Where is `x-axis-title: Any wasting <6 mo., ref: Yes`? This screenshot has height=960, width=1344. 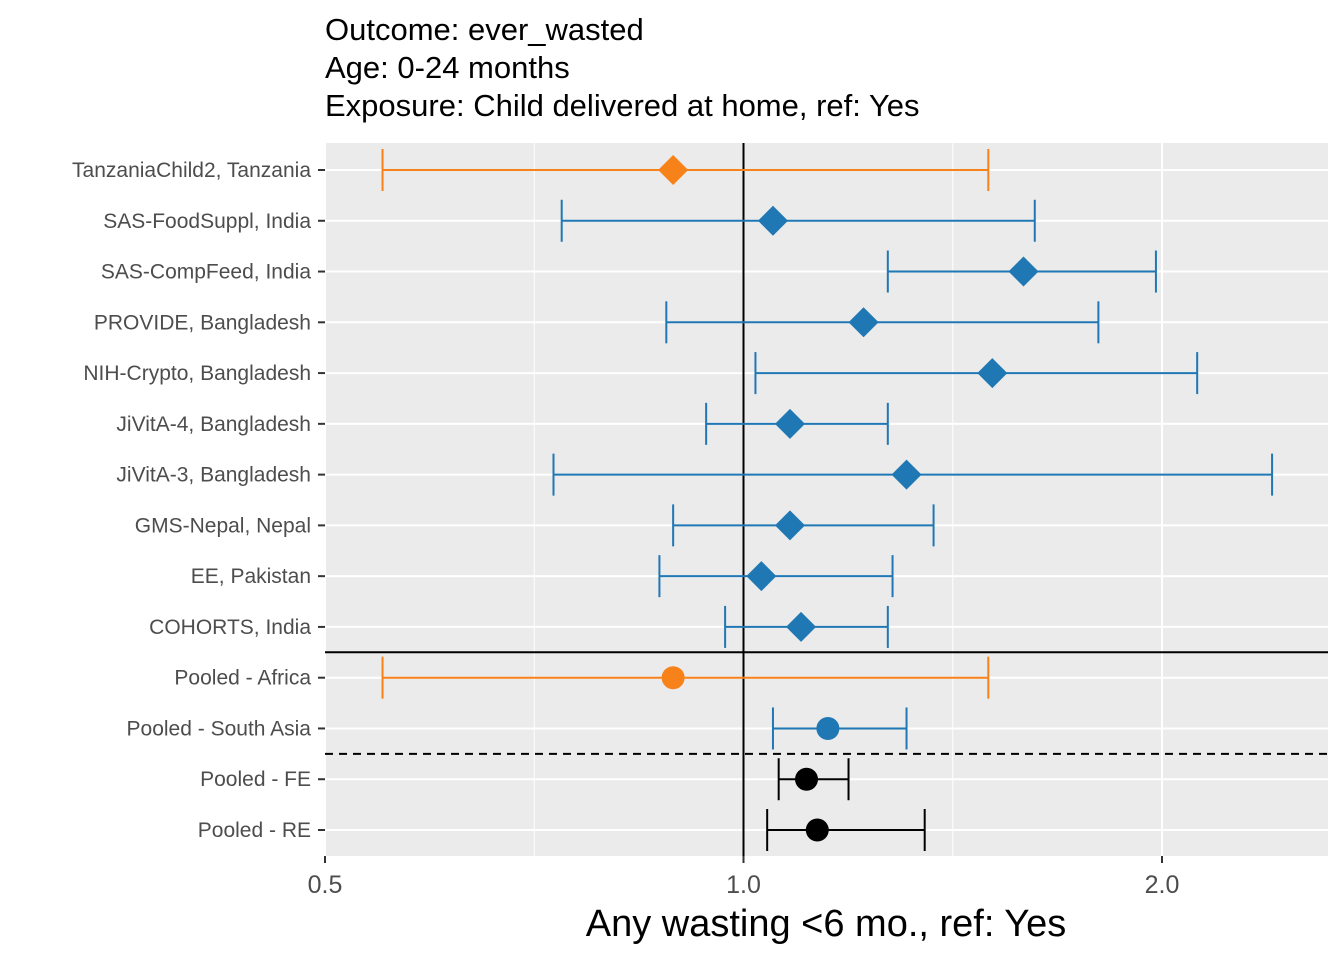
x-axis-title: Any wasting <6 mo., ref: Yes is located at coordinates (826, 924).